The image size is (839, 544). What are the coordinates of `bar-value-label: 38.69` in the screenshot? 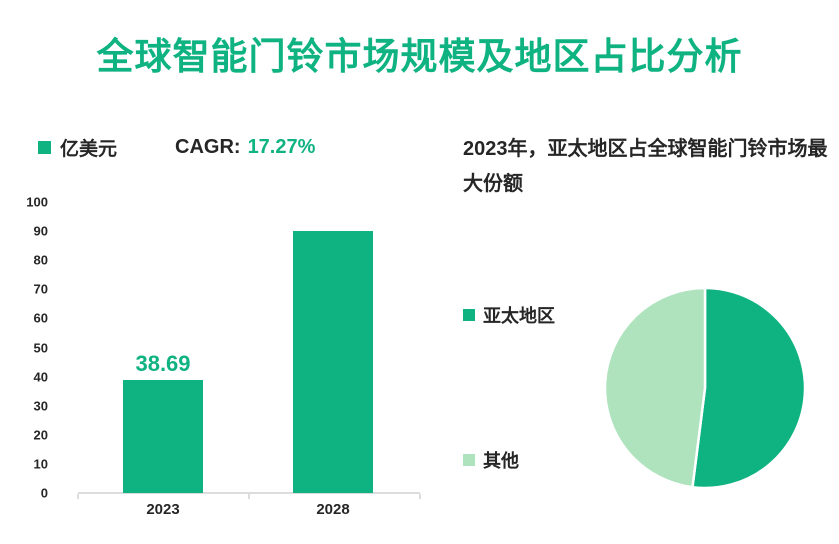 It's located at (163, 364).